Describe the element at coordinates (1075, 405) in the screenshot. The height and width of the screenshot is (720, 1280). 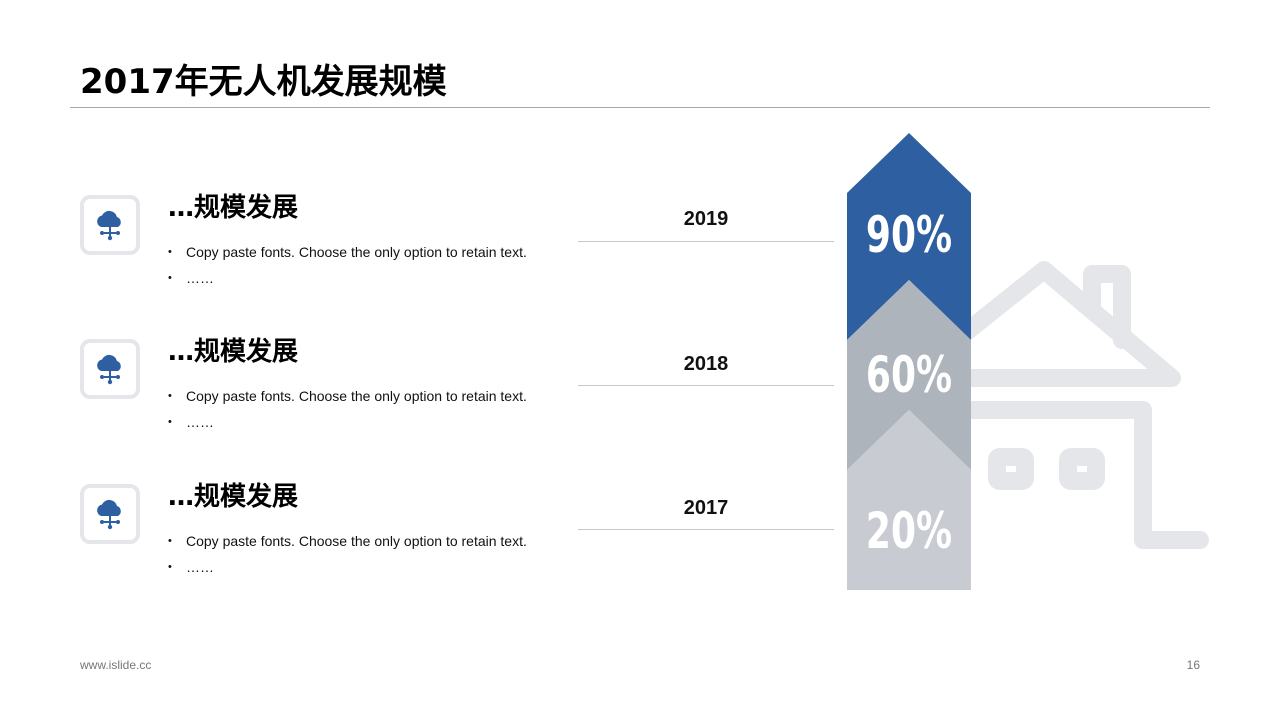
I see `house-icon` at that location.